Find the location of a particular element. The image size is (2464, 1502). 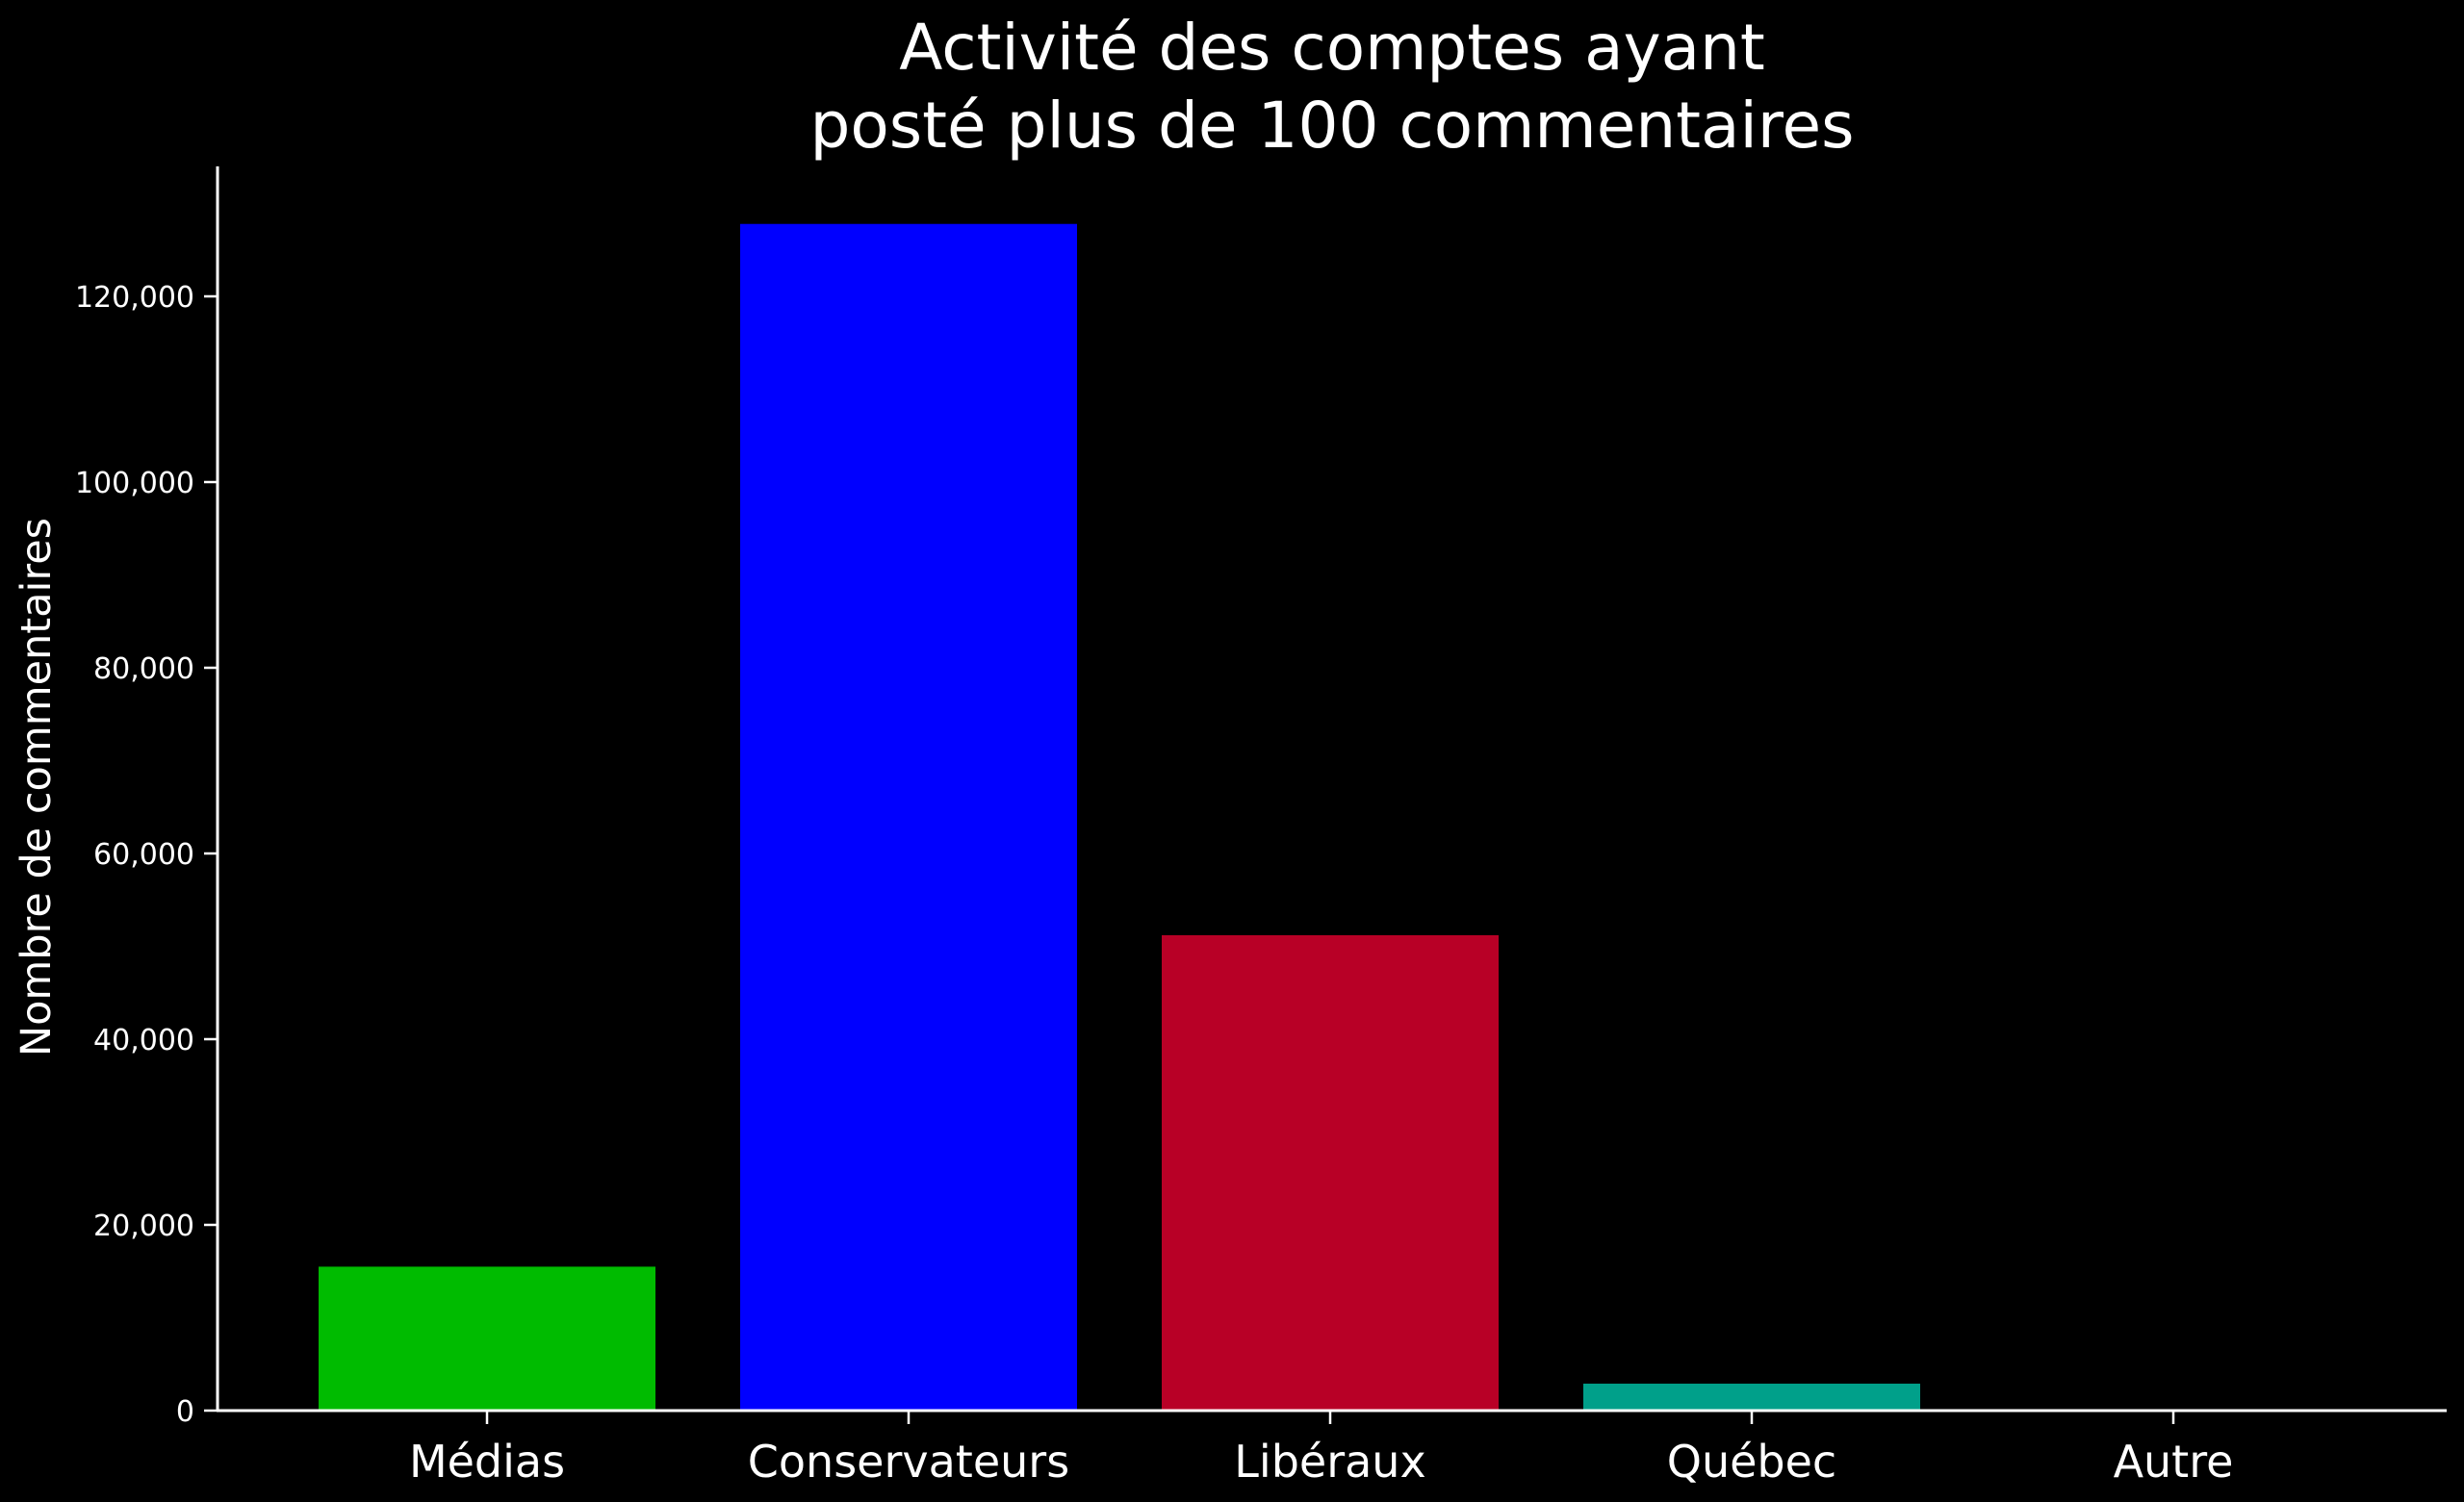

x-tick-label-4: Québec is located at coordinates (1751, 1462).